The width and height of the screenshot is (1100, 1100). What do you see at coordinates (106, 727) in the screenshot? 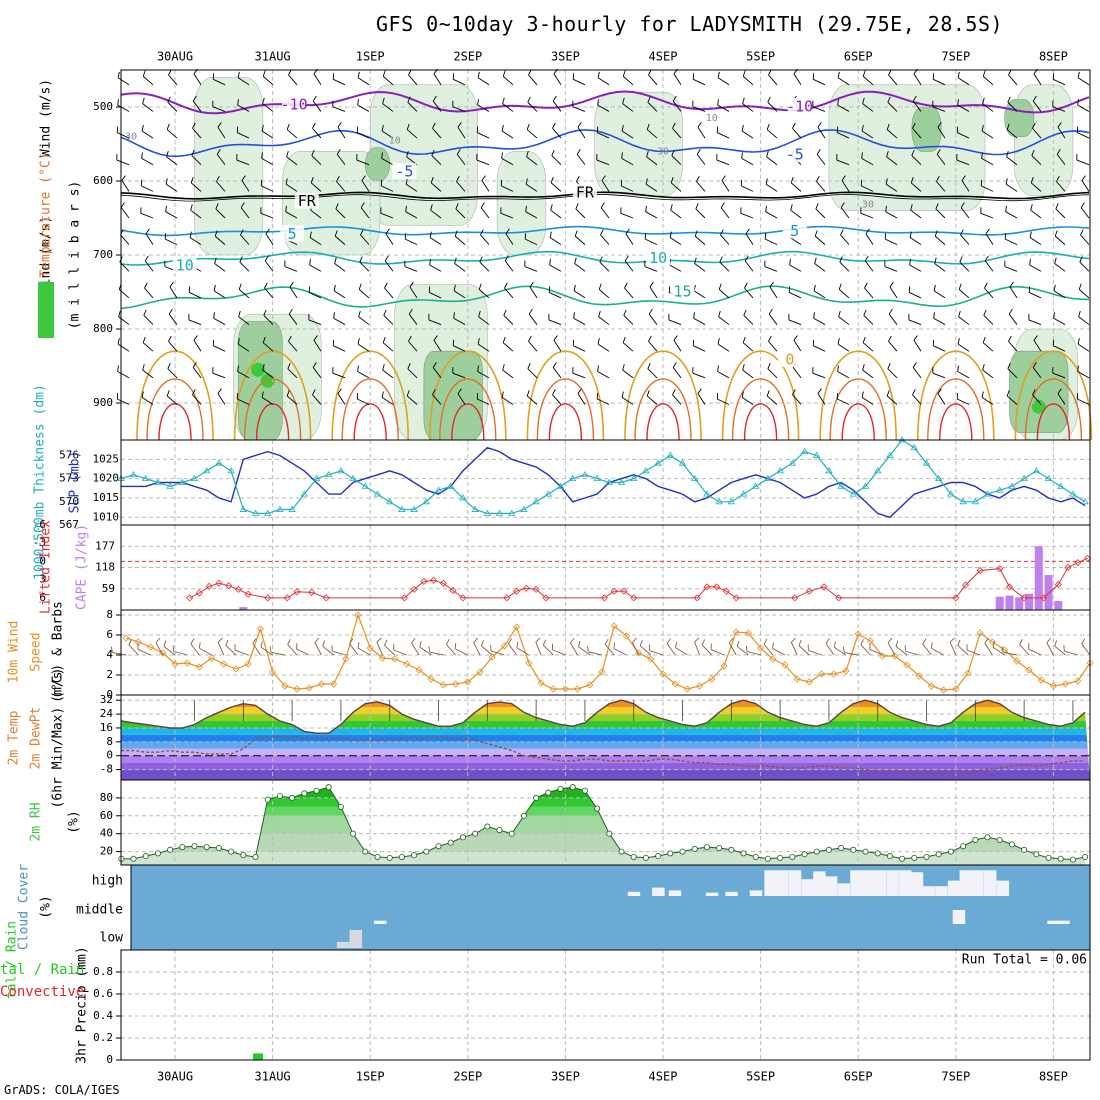
I see `temp-tick-label: 16` at bounding box center [106, 727].